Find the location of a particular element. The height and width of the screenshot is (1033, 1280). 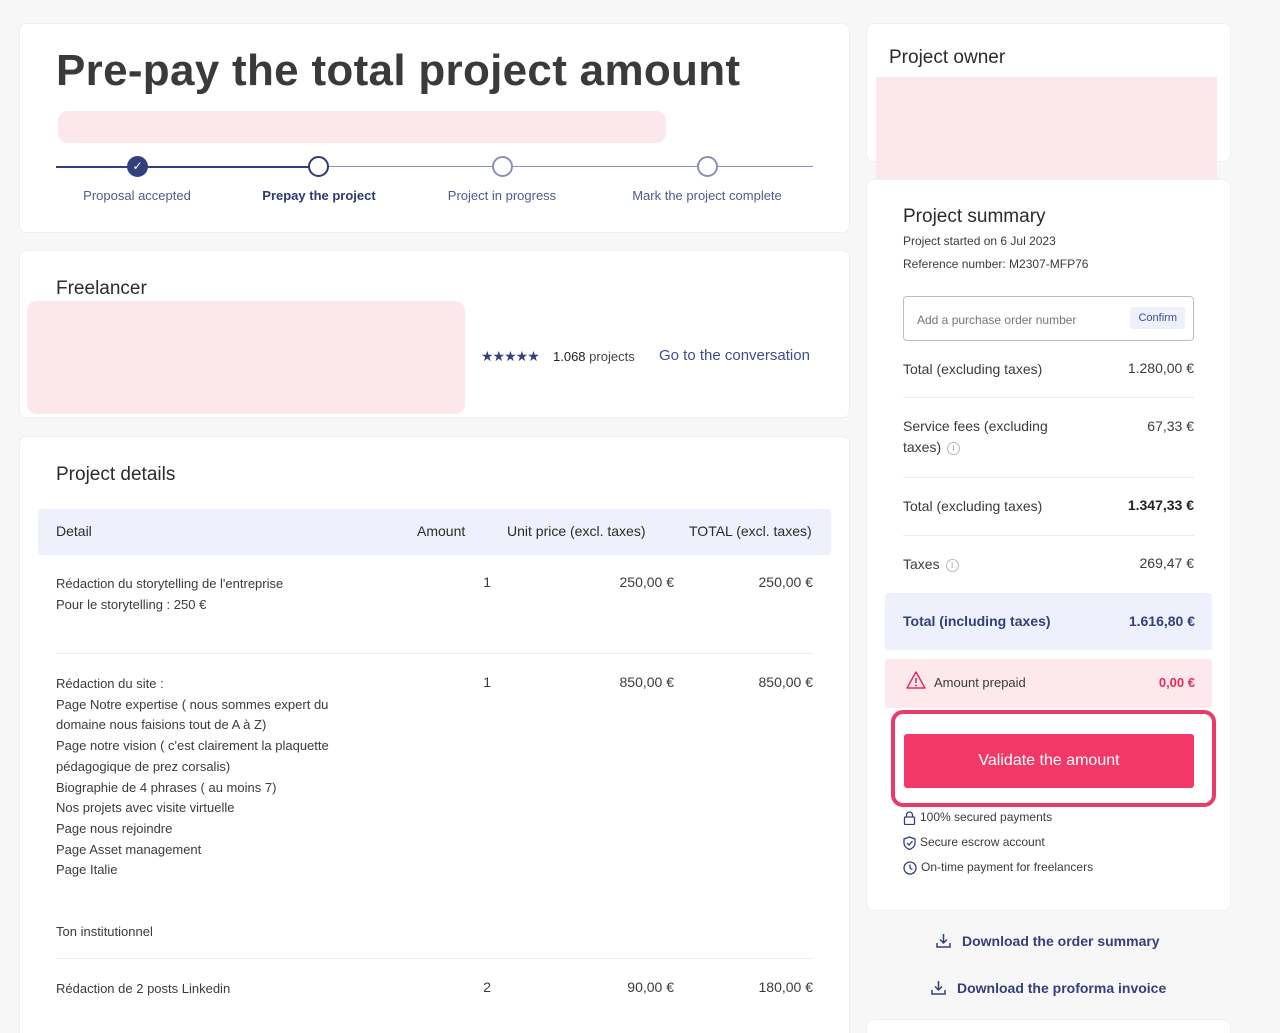

feature-label: On-time payment for freelancers is located at coordinates (1007, 867).